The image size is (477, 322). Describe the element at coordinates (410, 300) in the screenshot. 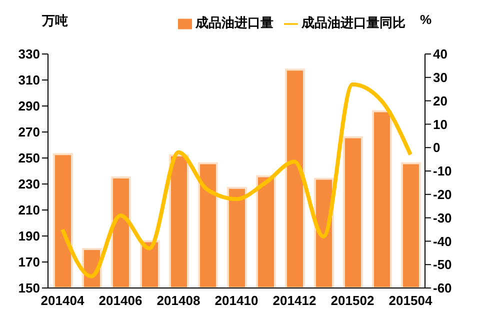

I see `x-tick-label: 201504` at that location.